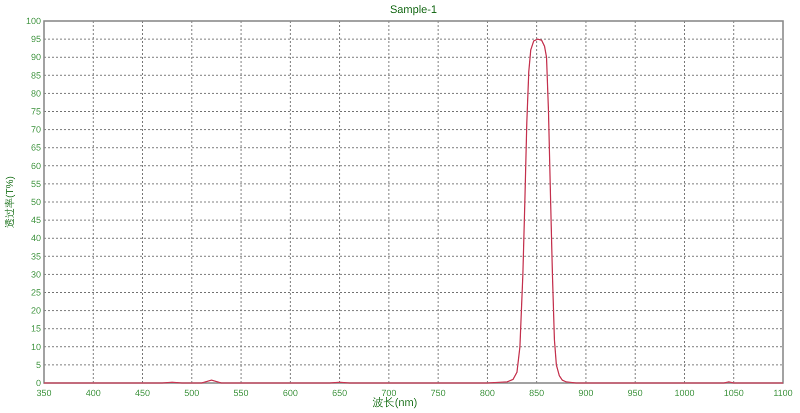 This screenshot has height=413, width=800. Describe the element at coordinates (35, 256) in the screenshot. I see `y-tick-label: 35` at that location.